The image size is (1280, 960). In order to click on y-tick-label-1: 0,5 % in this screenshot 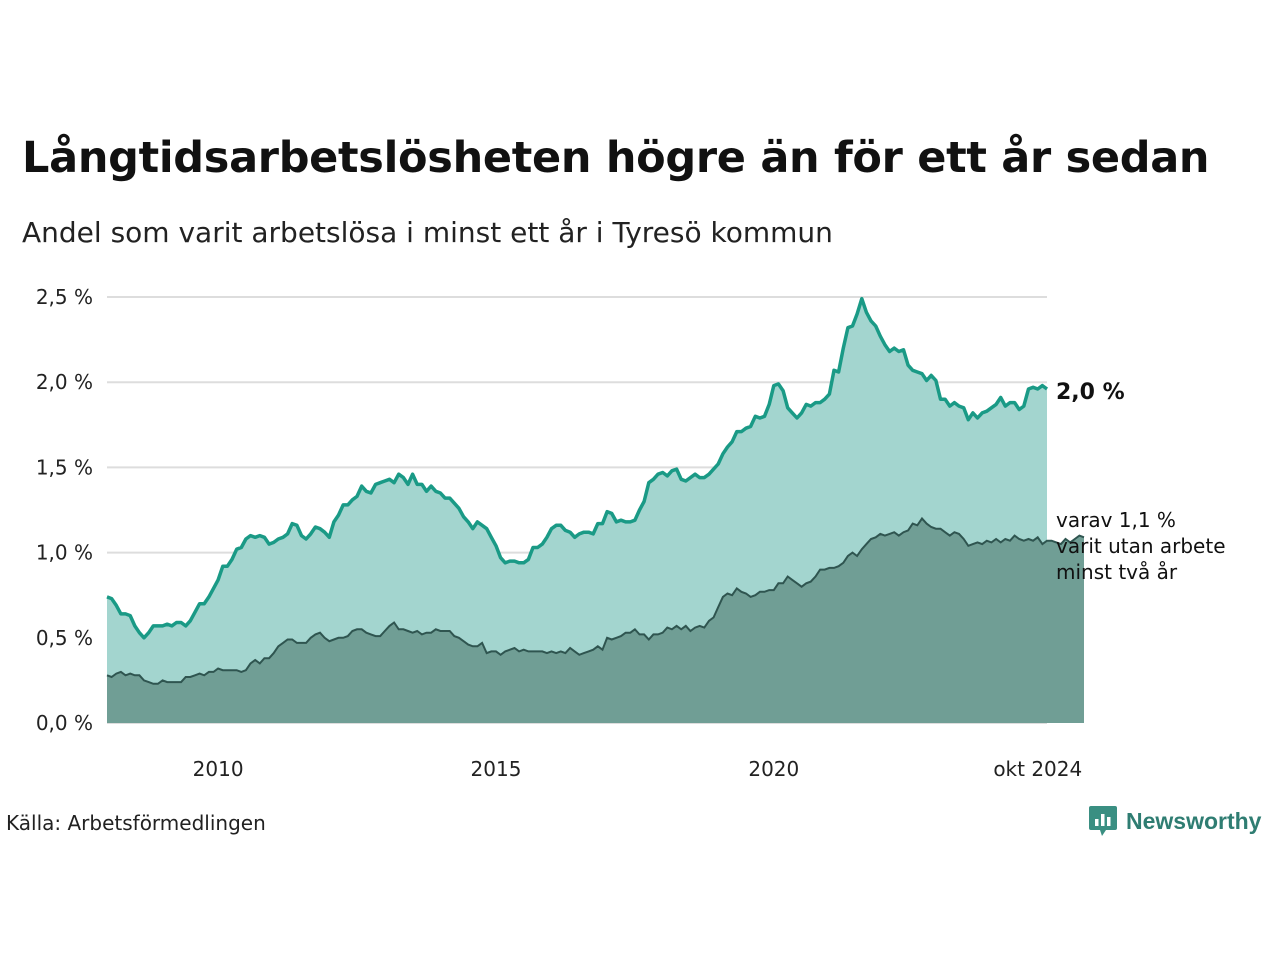, I will do `click(64, 638)`.